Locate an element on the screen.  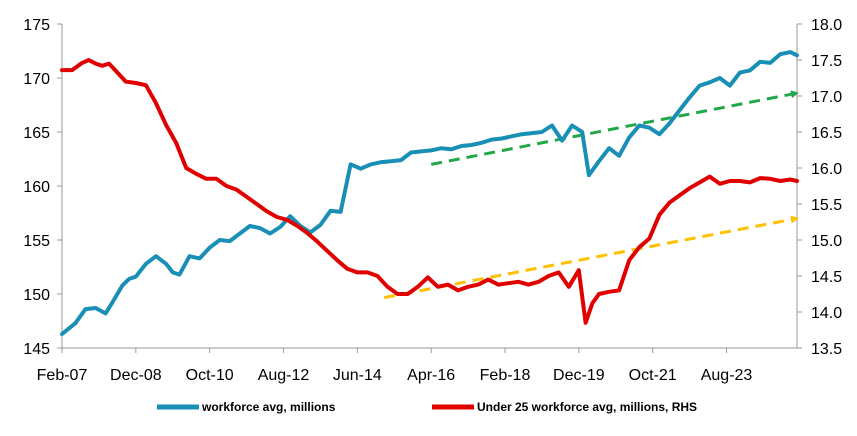
x-tick-label: Dec-19 is located at coordinates (579, 375).